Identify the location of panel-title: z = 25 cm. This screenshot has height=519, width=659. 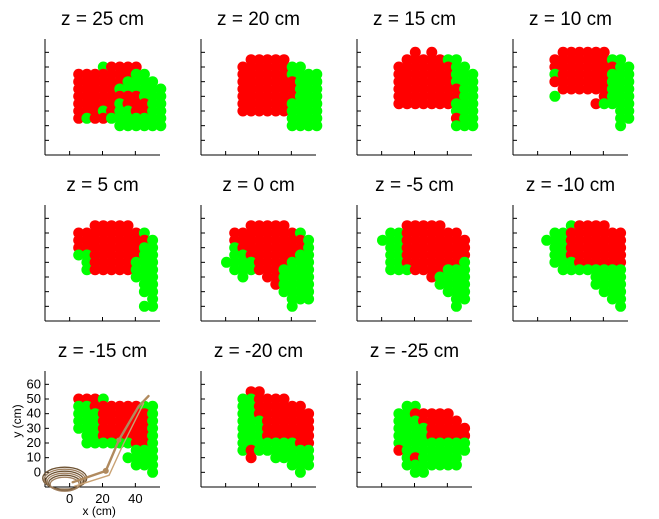
(102, 19).